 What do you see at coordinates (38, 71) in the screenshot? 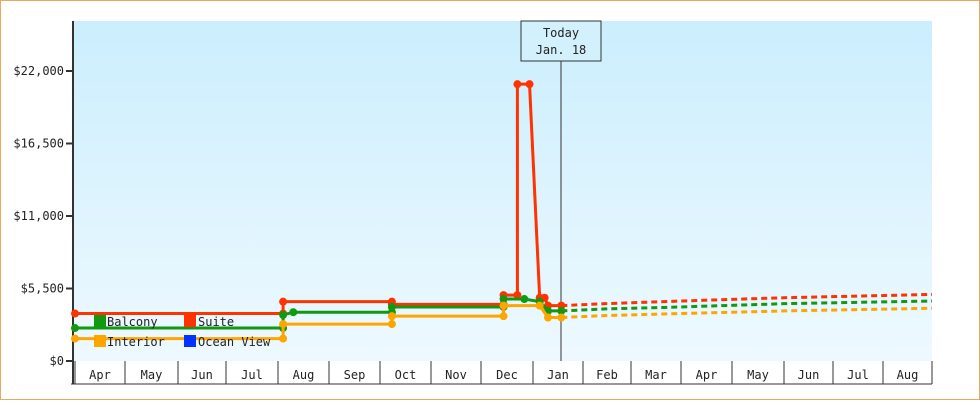
I see `y-tick-label: $22,000` at bounding box center [38, 71].